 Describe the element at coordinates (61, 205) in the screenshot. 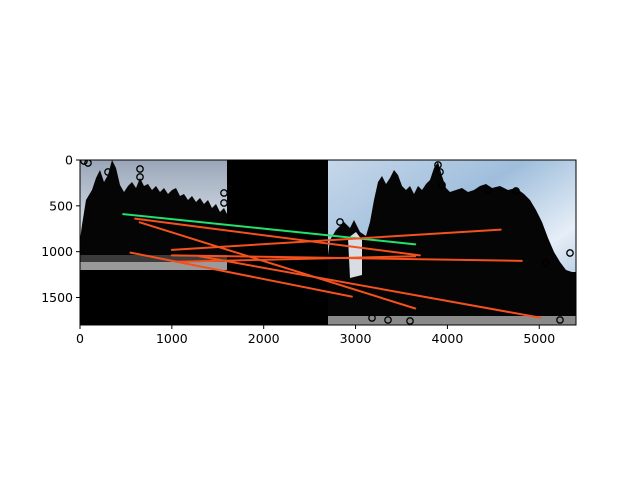

I see `y-tick-label: 500` at that location.